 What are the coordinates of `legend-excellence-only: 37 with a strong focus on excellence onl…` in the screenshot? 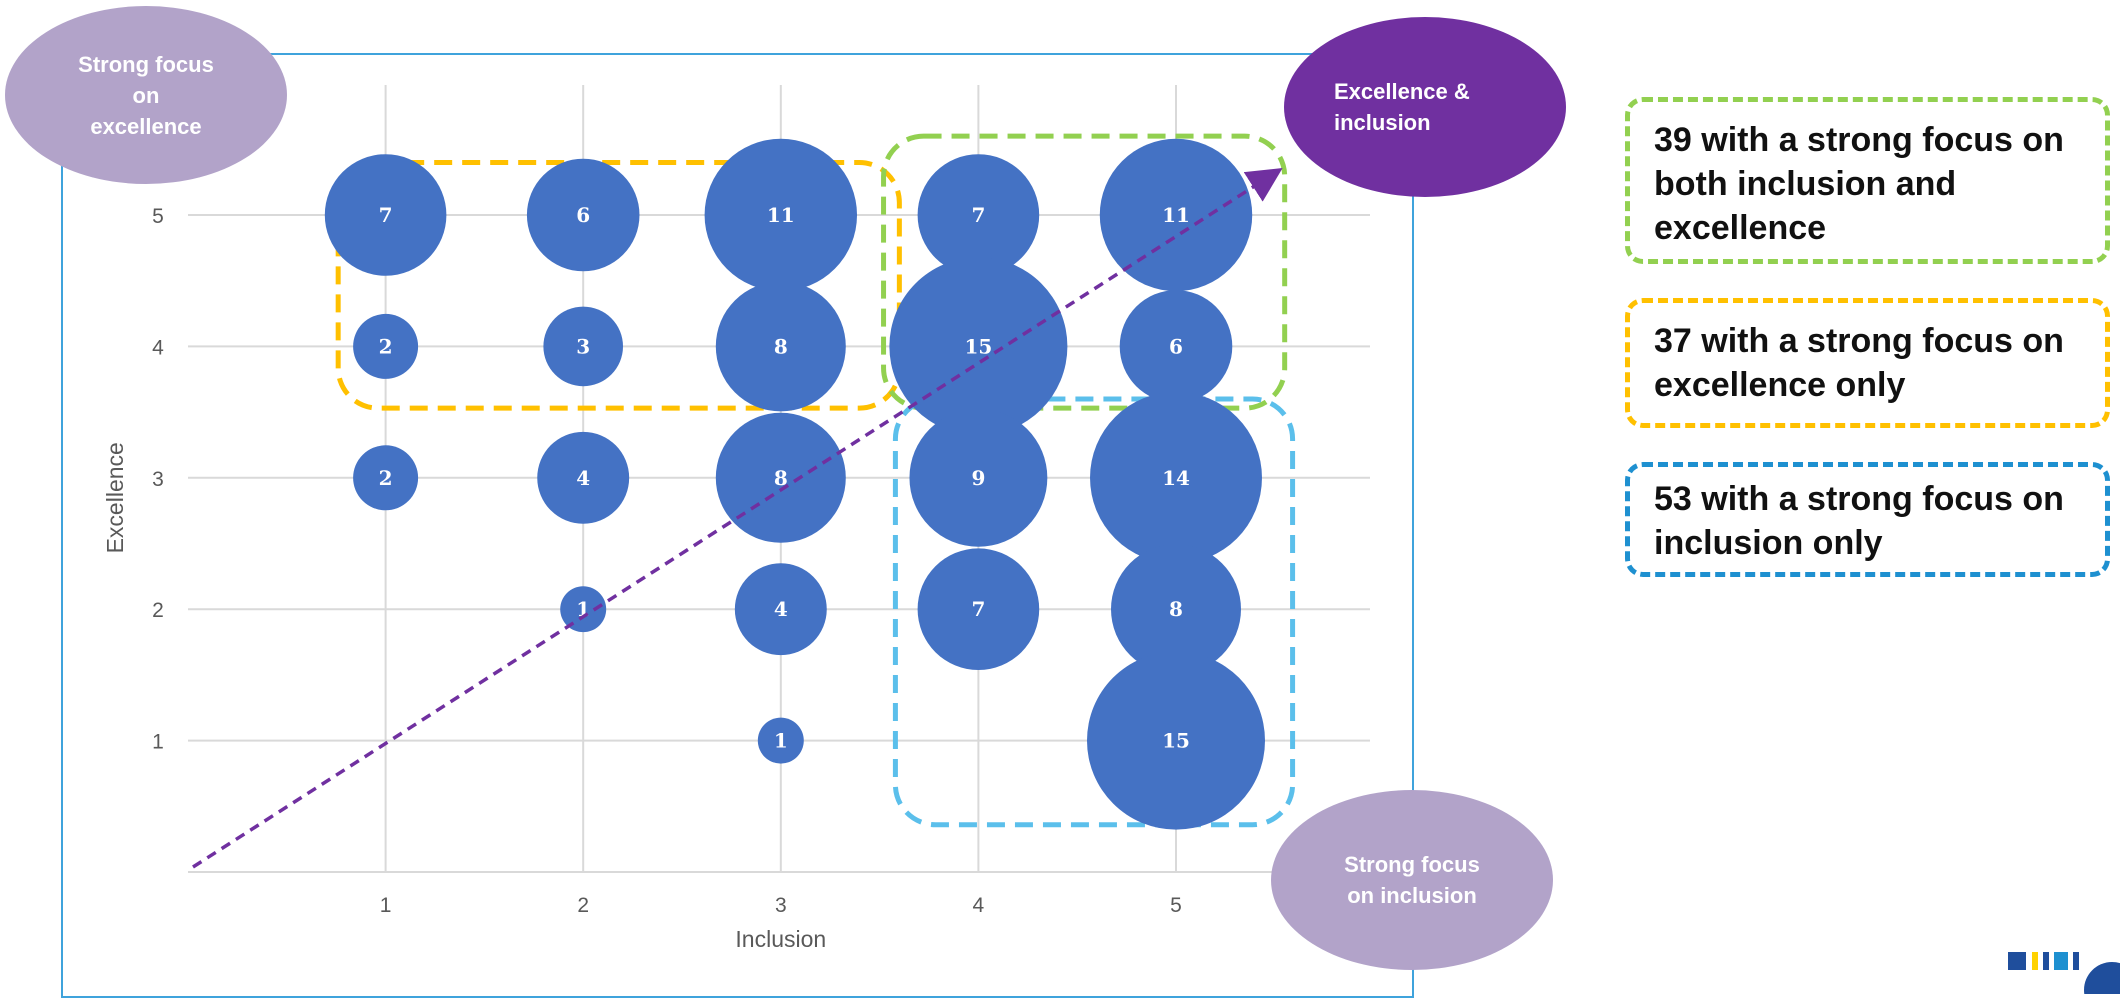 It's located at (1867, 363).